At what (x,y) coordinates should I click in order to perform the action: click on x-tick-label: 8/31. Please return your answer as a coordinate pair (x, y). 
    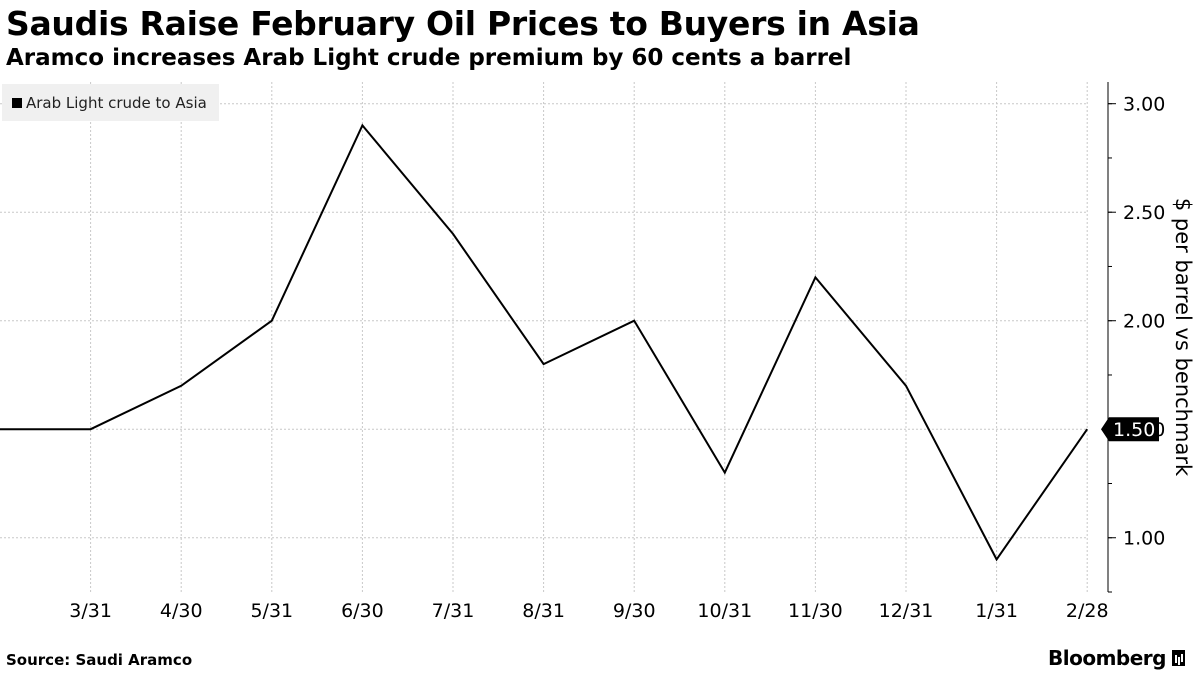
    Looking at the image, I should click on (543, 611).